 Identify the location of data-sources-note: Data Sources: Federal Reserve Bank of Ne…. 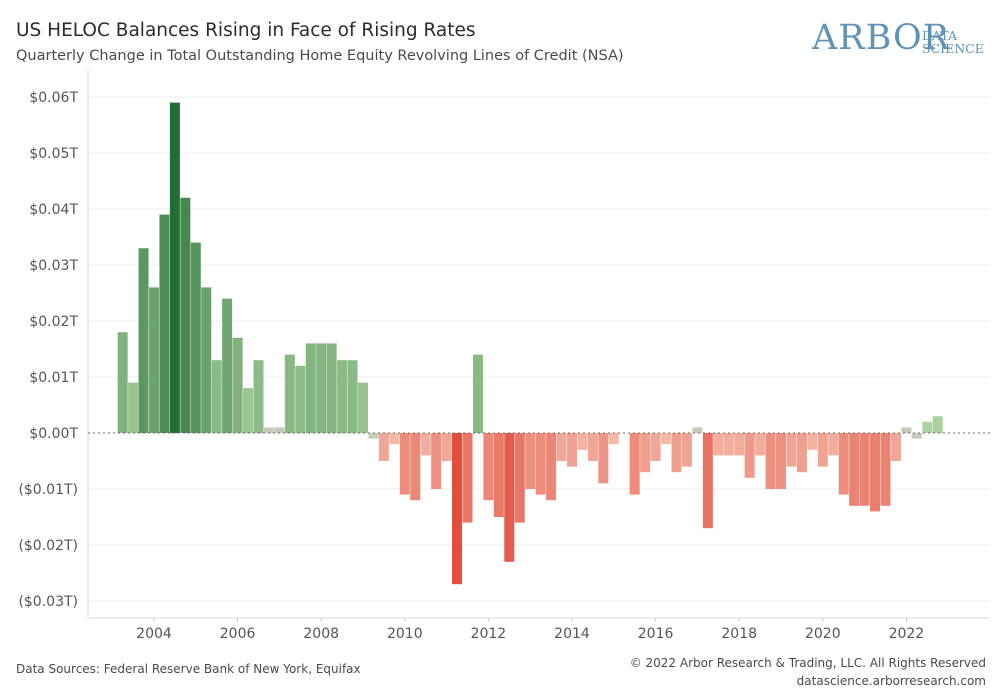
(188, 669).